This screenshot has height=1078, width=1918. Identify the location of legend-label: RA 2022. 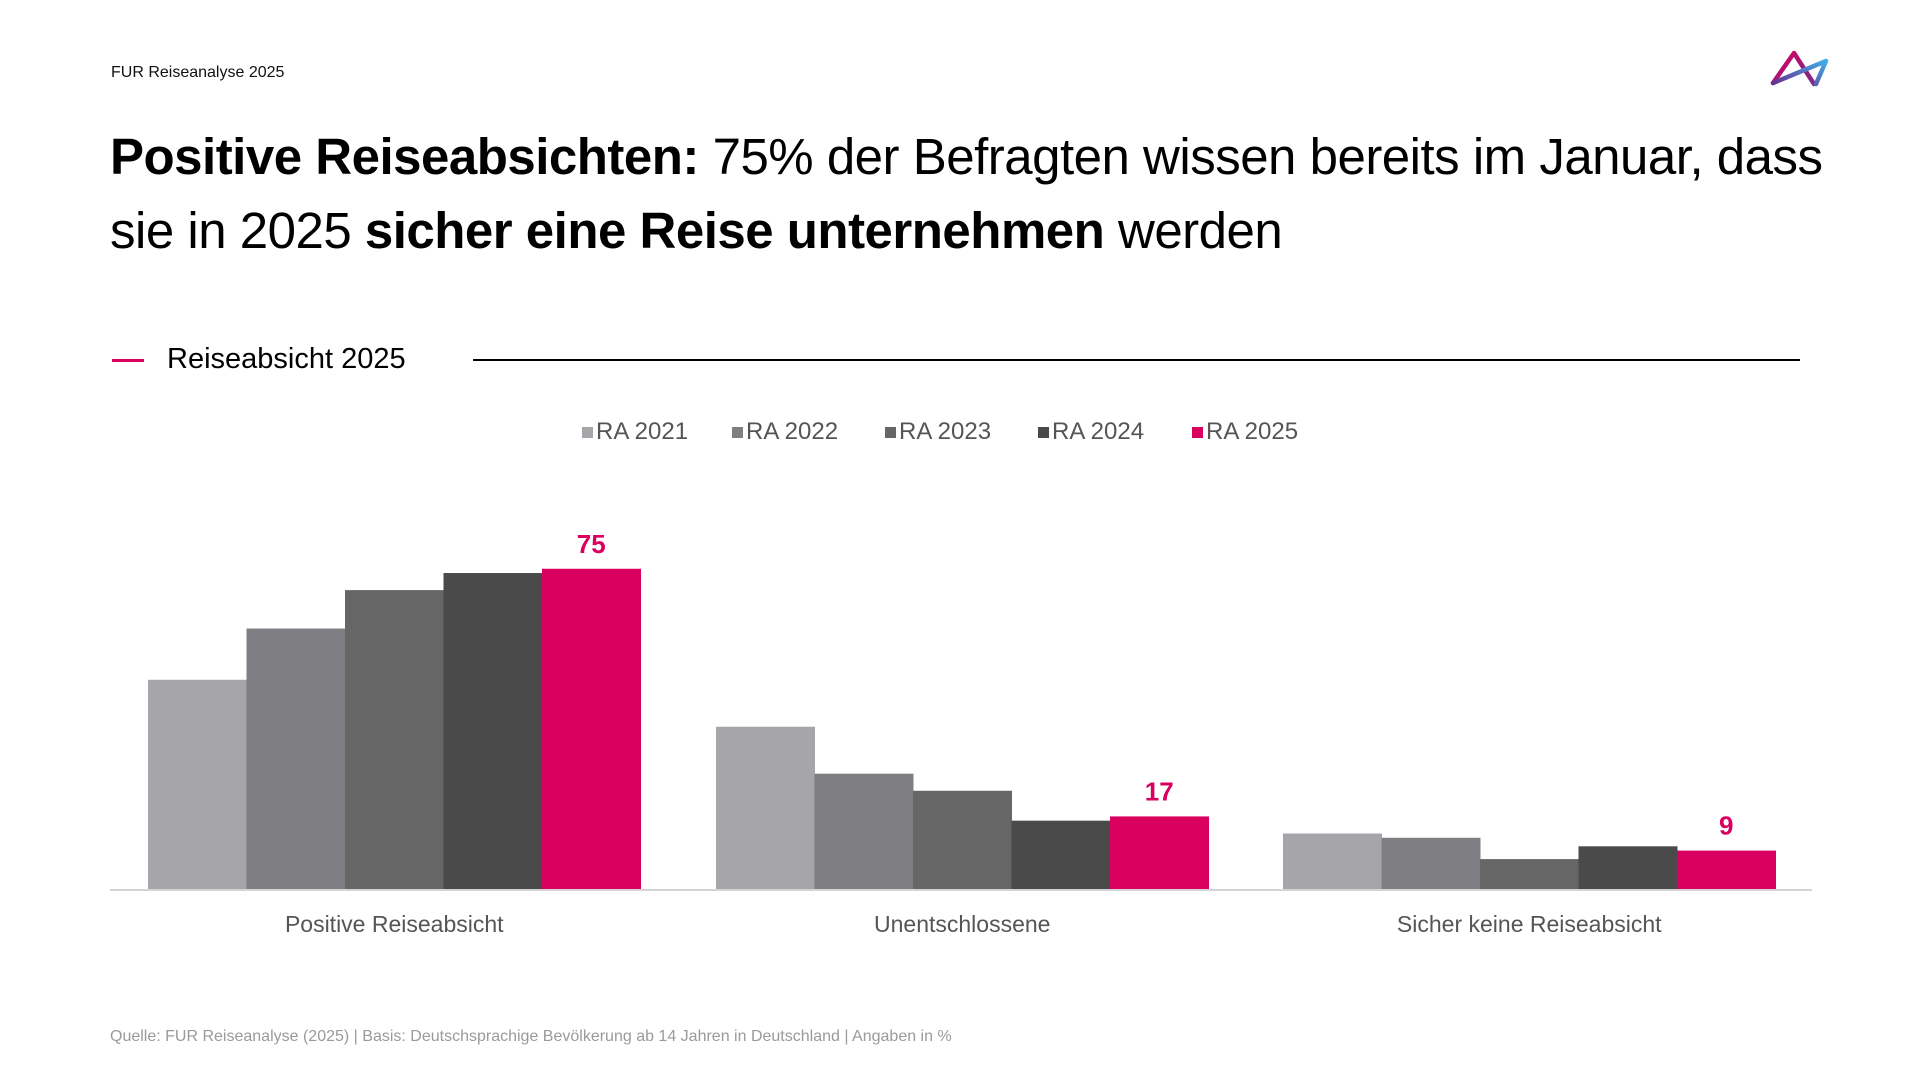
(792, 431).